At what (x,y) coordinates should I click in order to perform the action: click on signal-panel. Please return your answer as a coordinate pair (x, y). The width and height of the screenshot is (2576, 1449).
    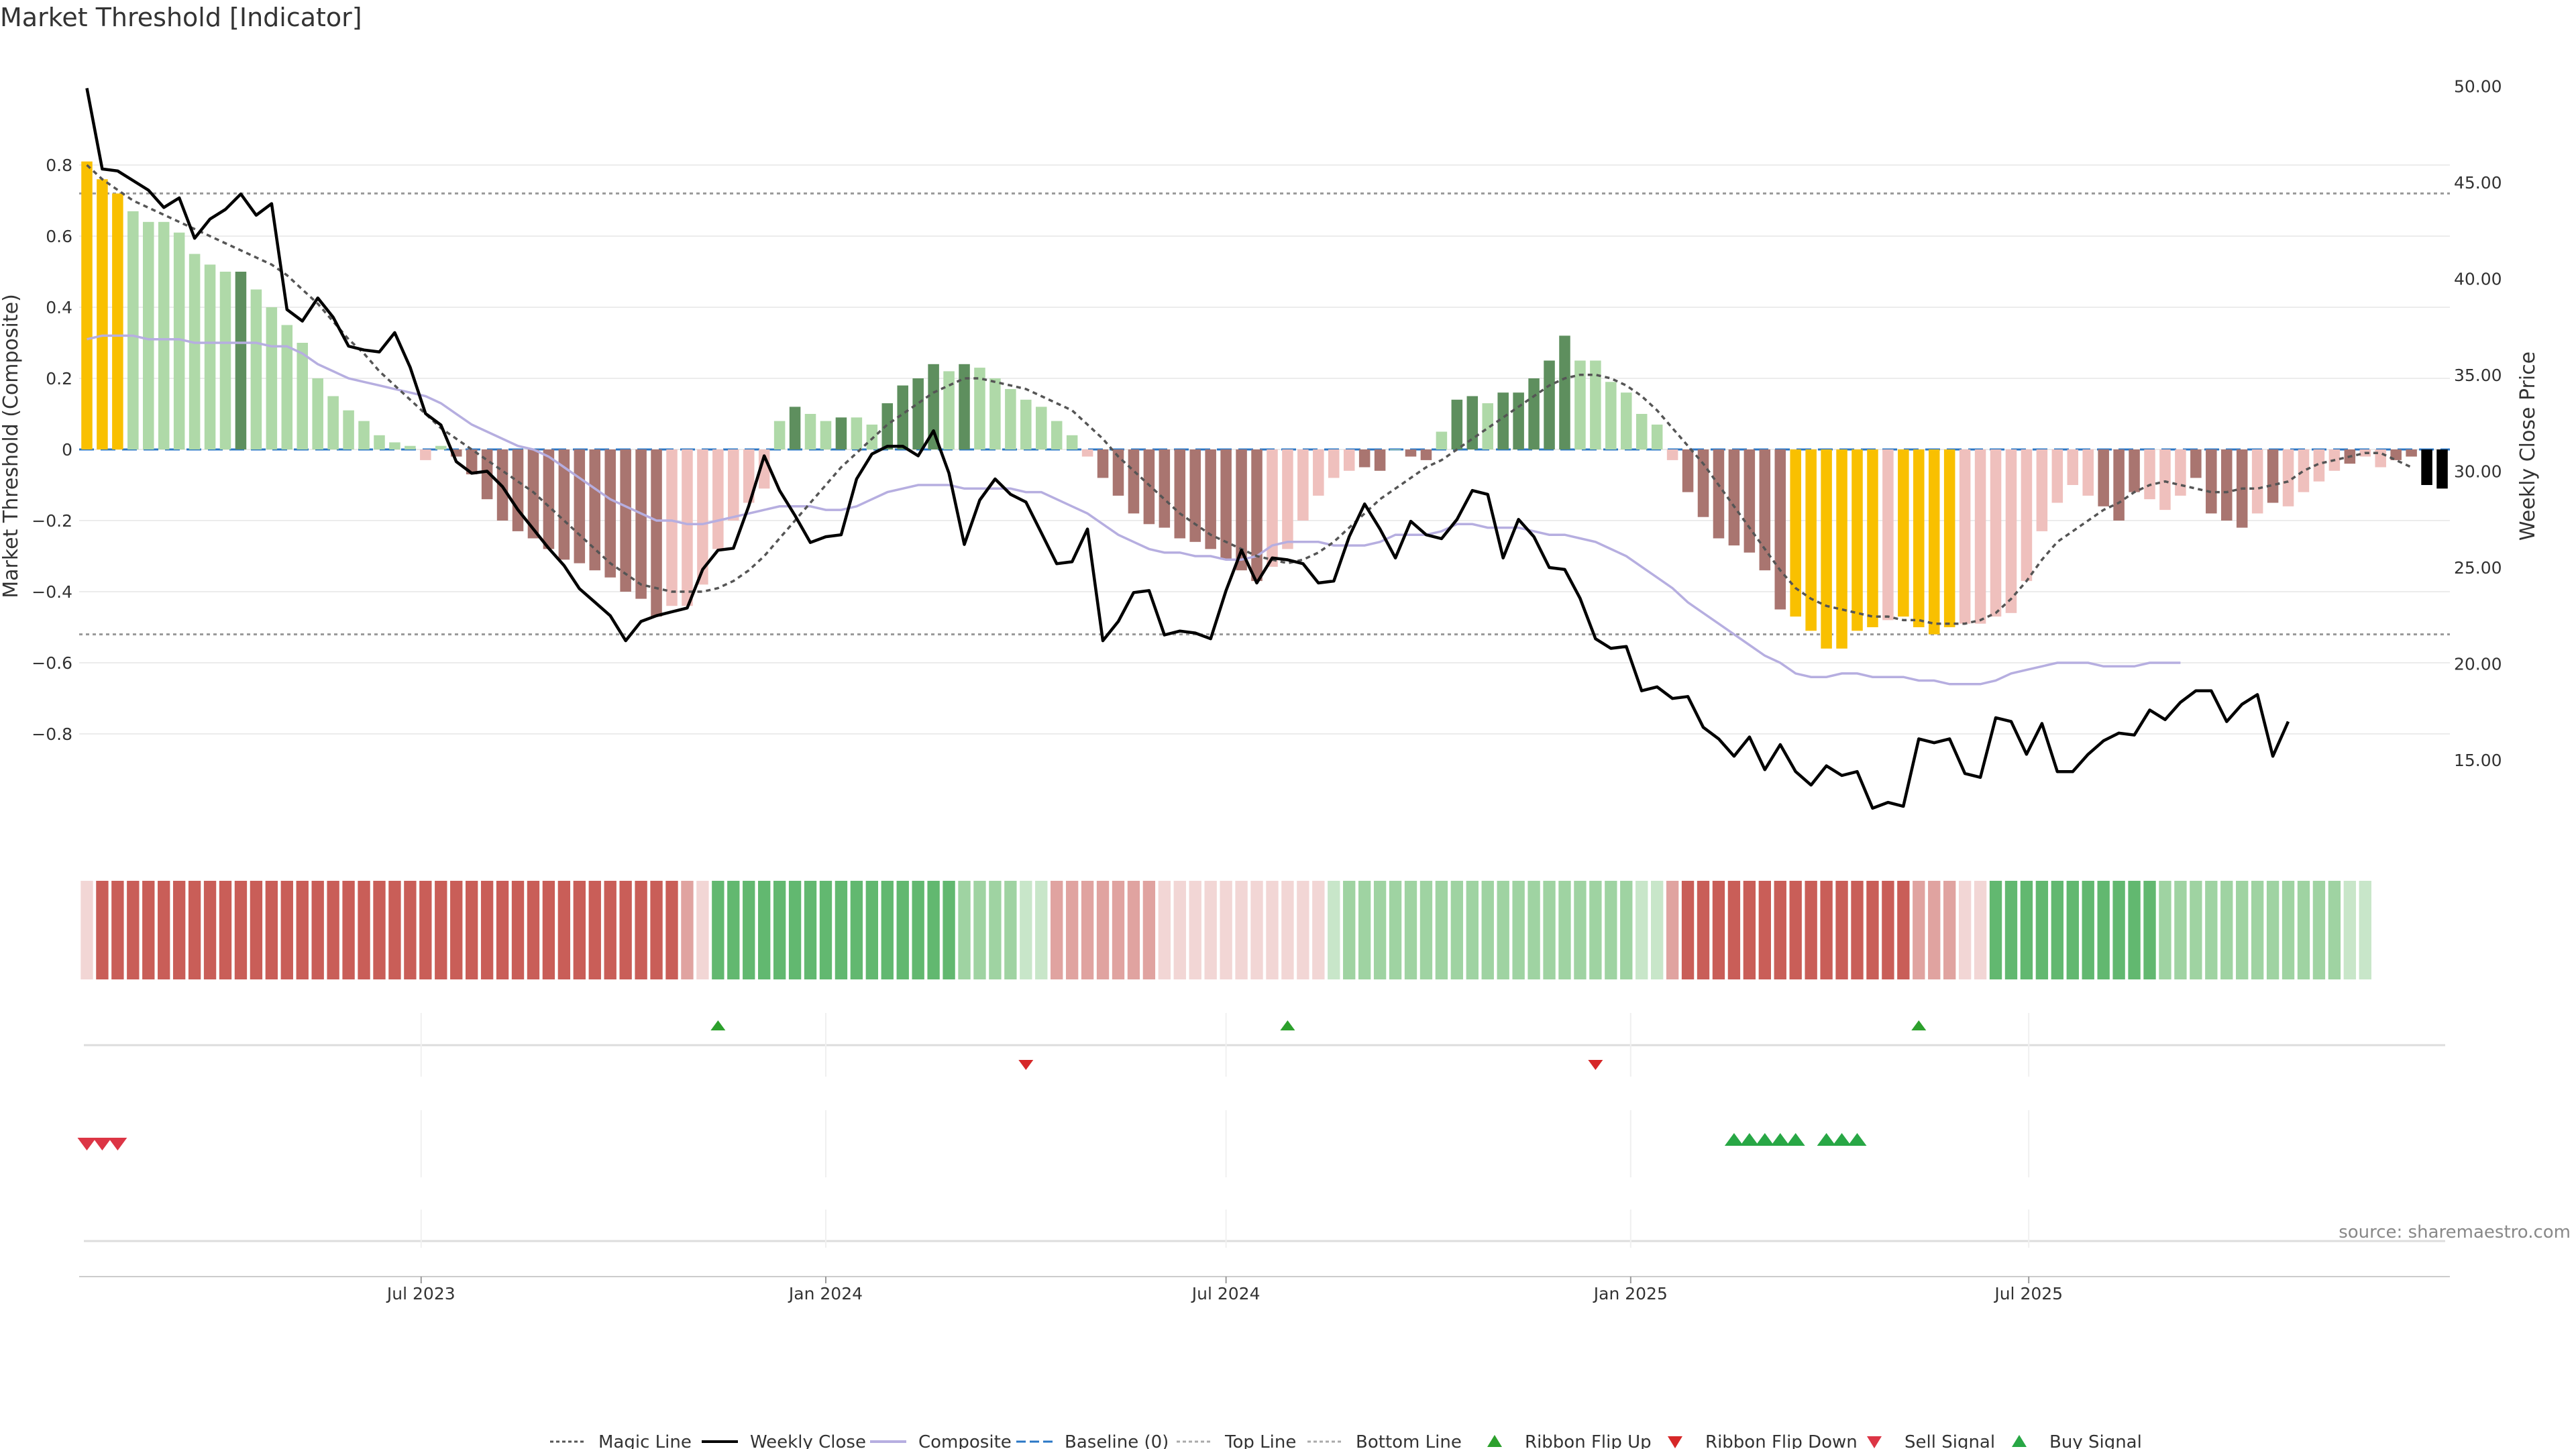
    Looking at the image, I should click on (1261, 1179).